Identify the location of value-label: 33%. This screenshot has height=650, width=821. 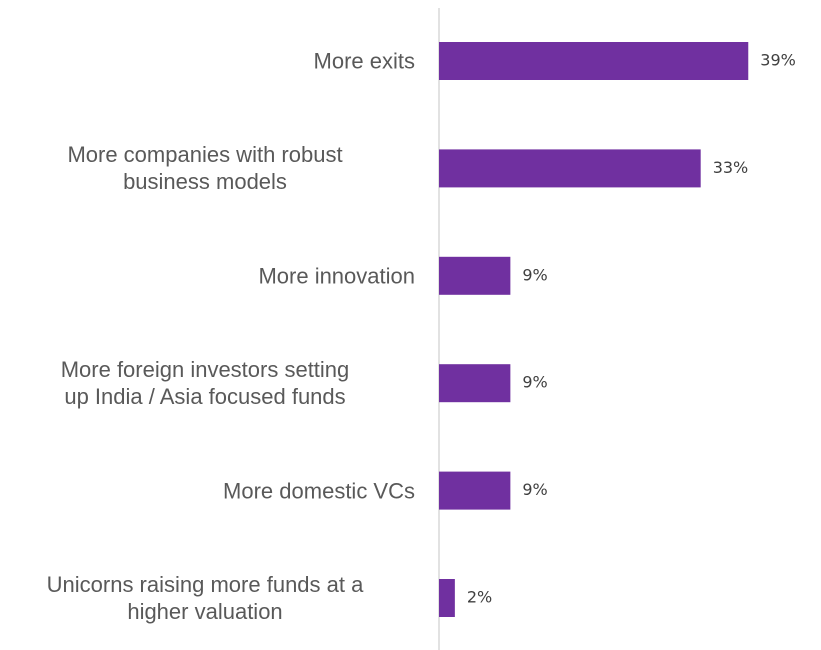
(731, 167).